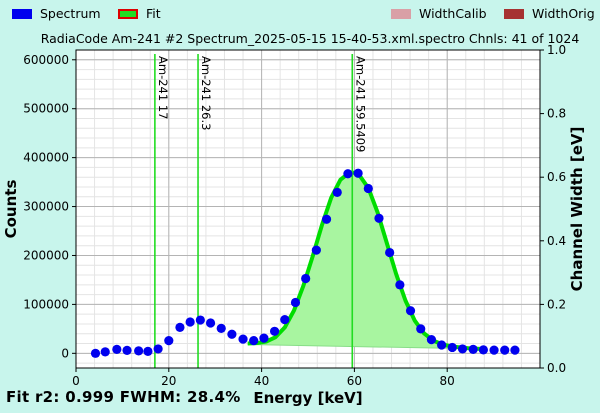 The image size is (600, 413). What do you see at coordinates (556, 304) in the screenshot?
I see `y2-tick-label: 0.2` at bounding box center [556, 304].